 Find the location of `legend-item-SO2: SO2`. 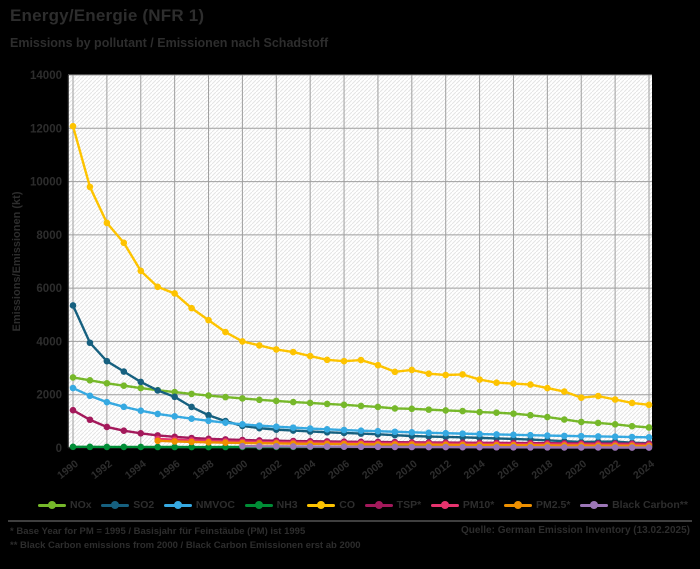

legend-item-SO2: SO2 is located at coordinates (127, 505).